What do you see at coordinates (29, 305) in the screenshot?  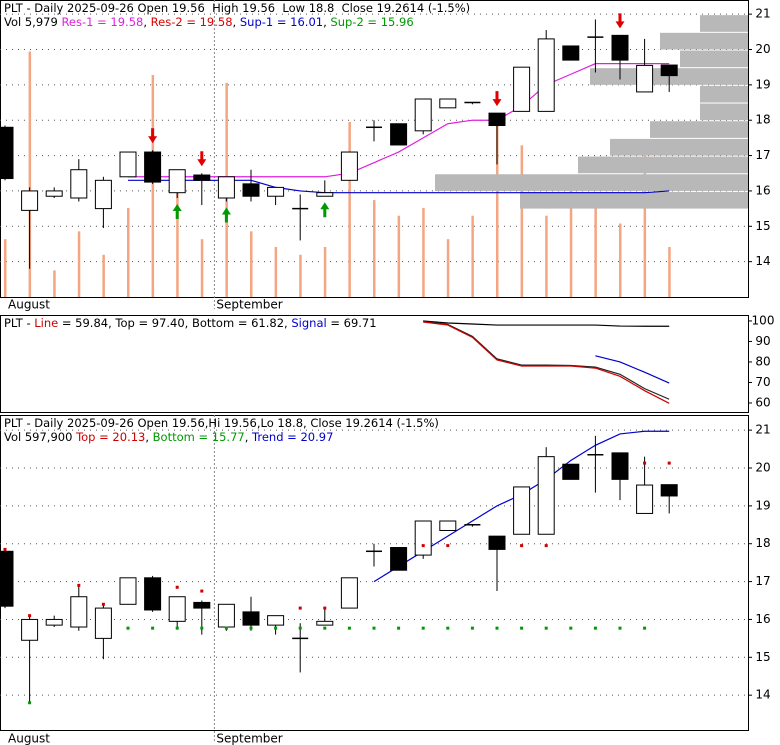 I see `x-tick-label: August` at bounding box center [29, 305].